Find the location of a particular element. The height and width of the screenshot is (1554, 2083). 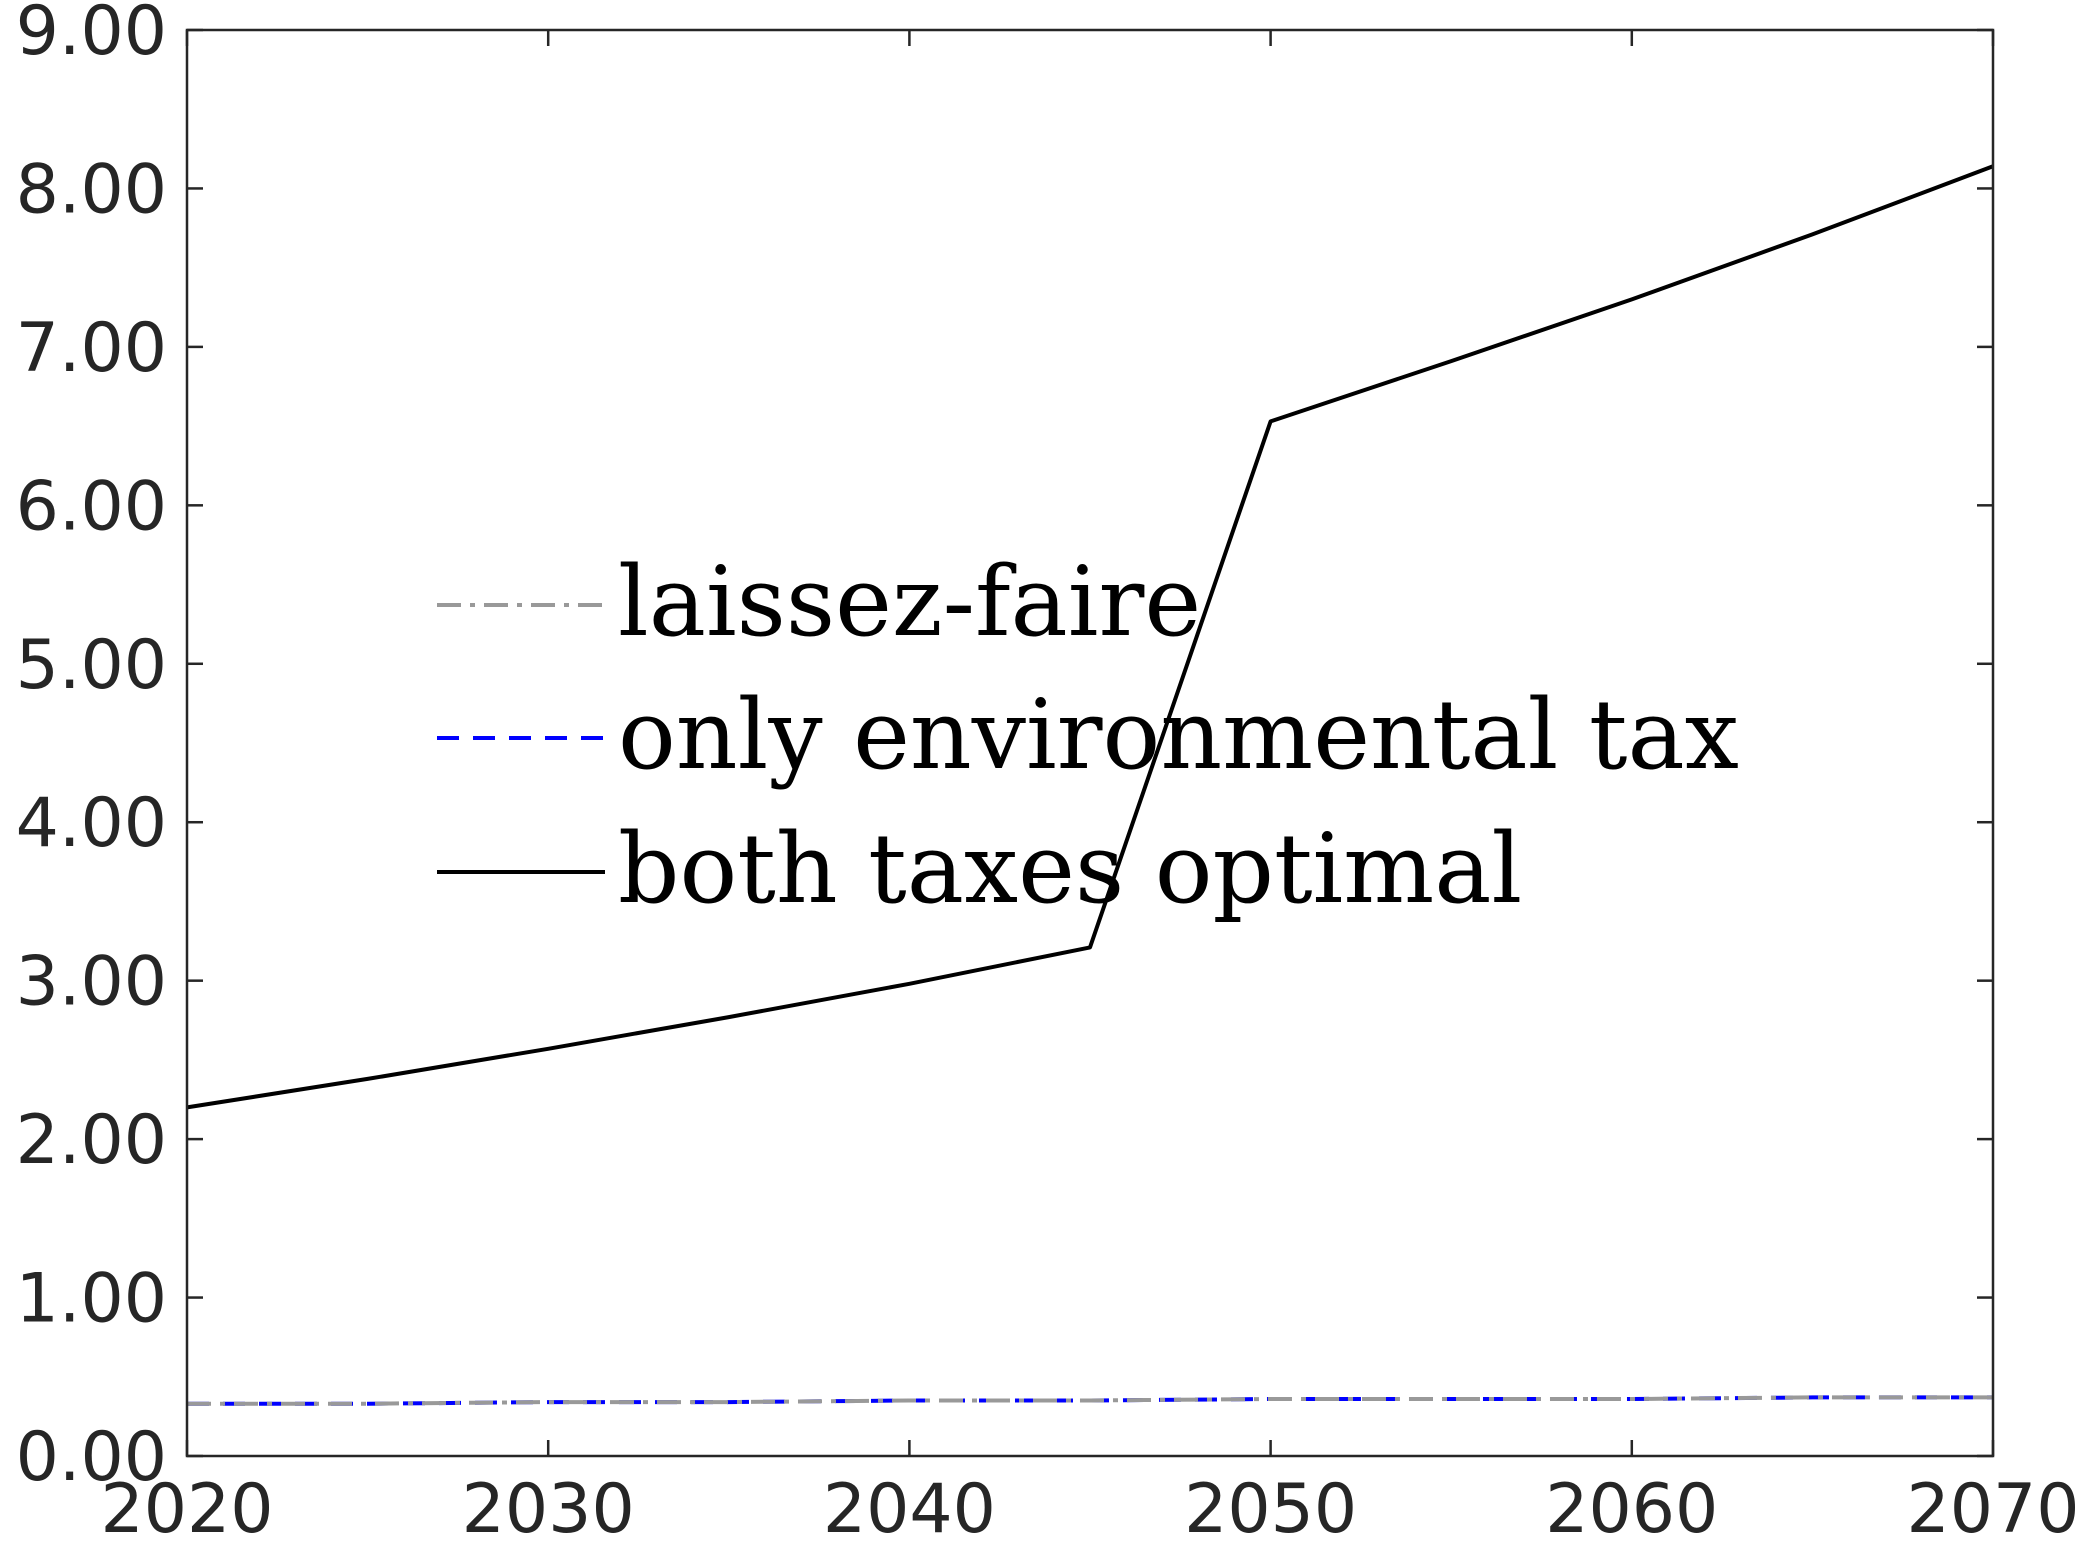

y-tick-label: 9.00 is located at coordinates (91, 35).